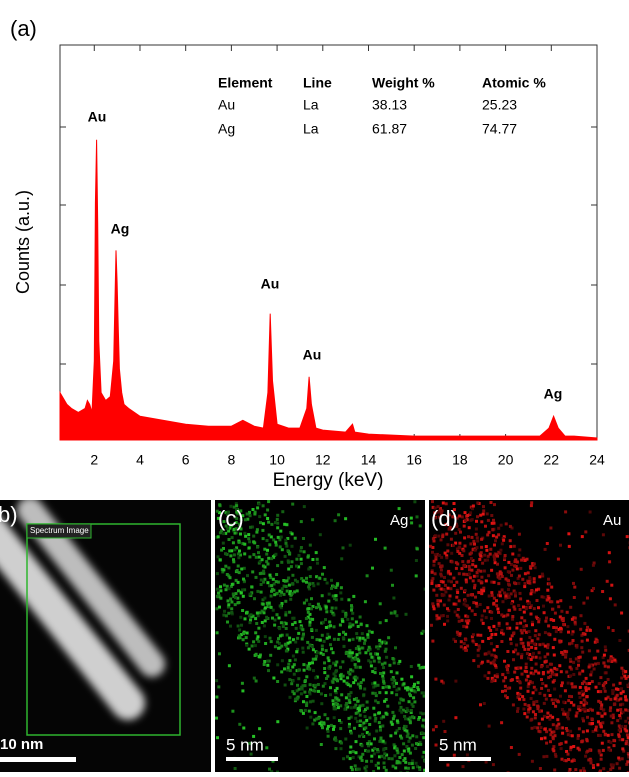 The width and height of the screenshot is (629, 777). Describe the element at coordinates (389, 129) in the screenshot. I see `table-cell: 61.87` at that location.